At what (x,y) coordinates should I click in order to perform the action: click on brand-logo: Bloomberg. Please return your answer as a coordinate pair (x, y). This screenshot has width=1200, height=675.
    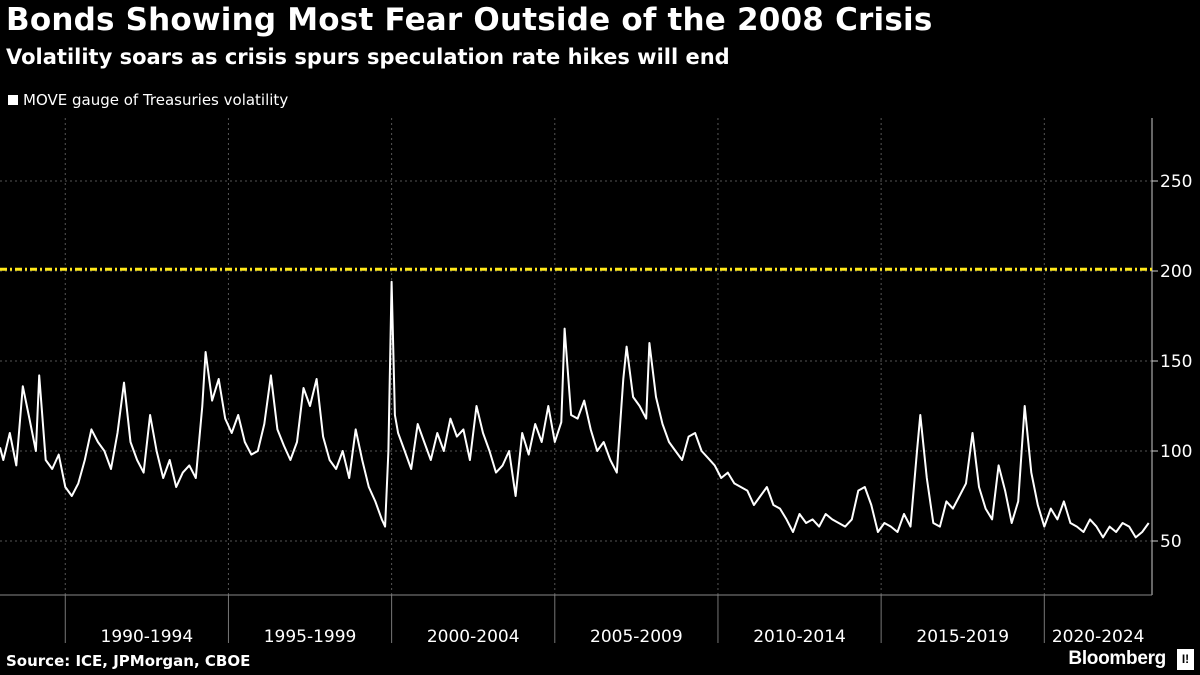
    Looking at the image, I should click on (1117, 658).